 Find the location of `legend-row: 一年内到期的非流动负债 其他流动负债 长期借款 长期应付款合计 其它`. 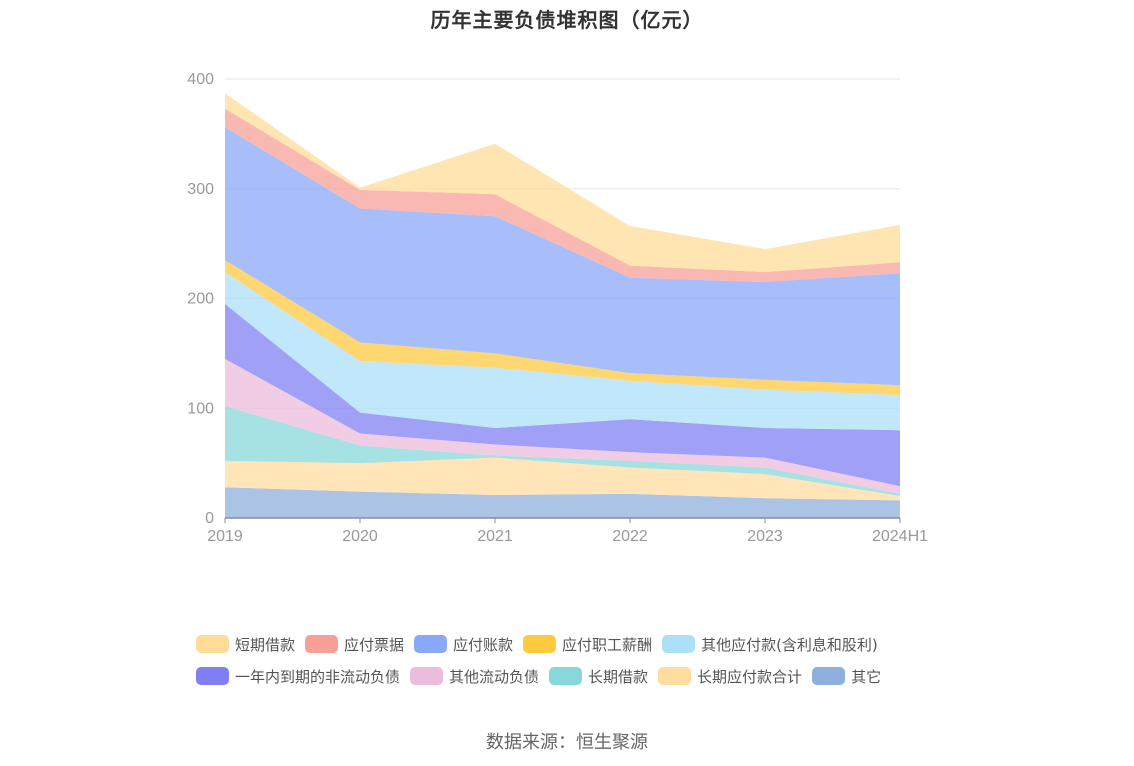

legend-row: 一年内到期的非流动负债 其他流动负债 长期借款 长期应付款合计 其它 is located at coordinates (576, 676).